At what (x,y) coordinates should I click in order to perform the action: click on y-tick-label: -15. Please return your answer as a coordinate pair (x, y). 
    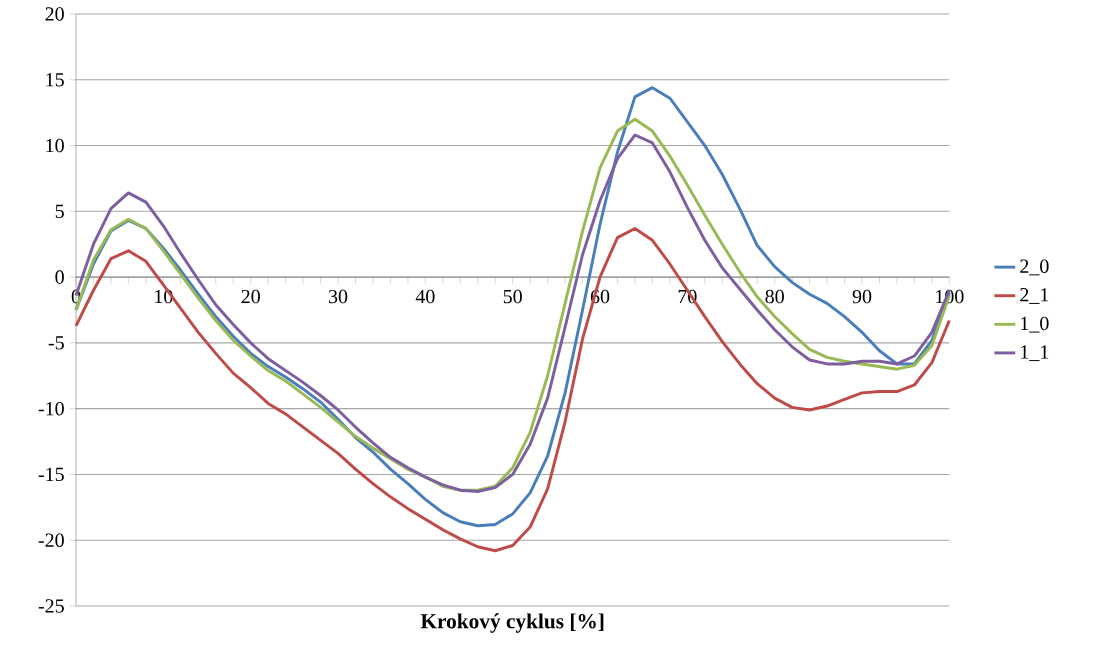
    Looking at the image, I should click on (51, 474).